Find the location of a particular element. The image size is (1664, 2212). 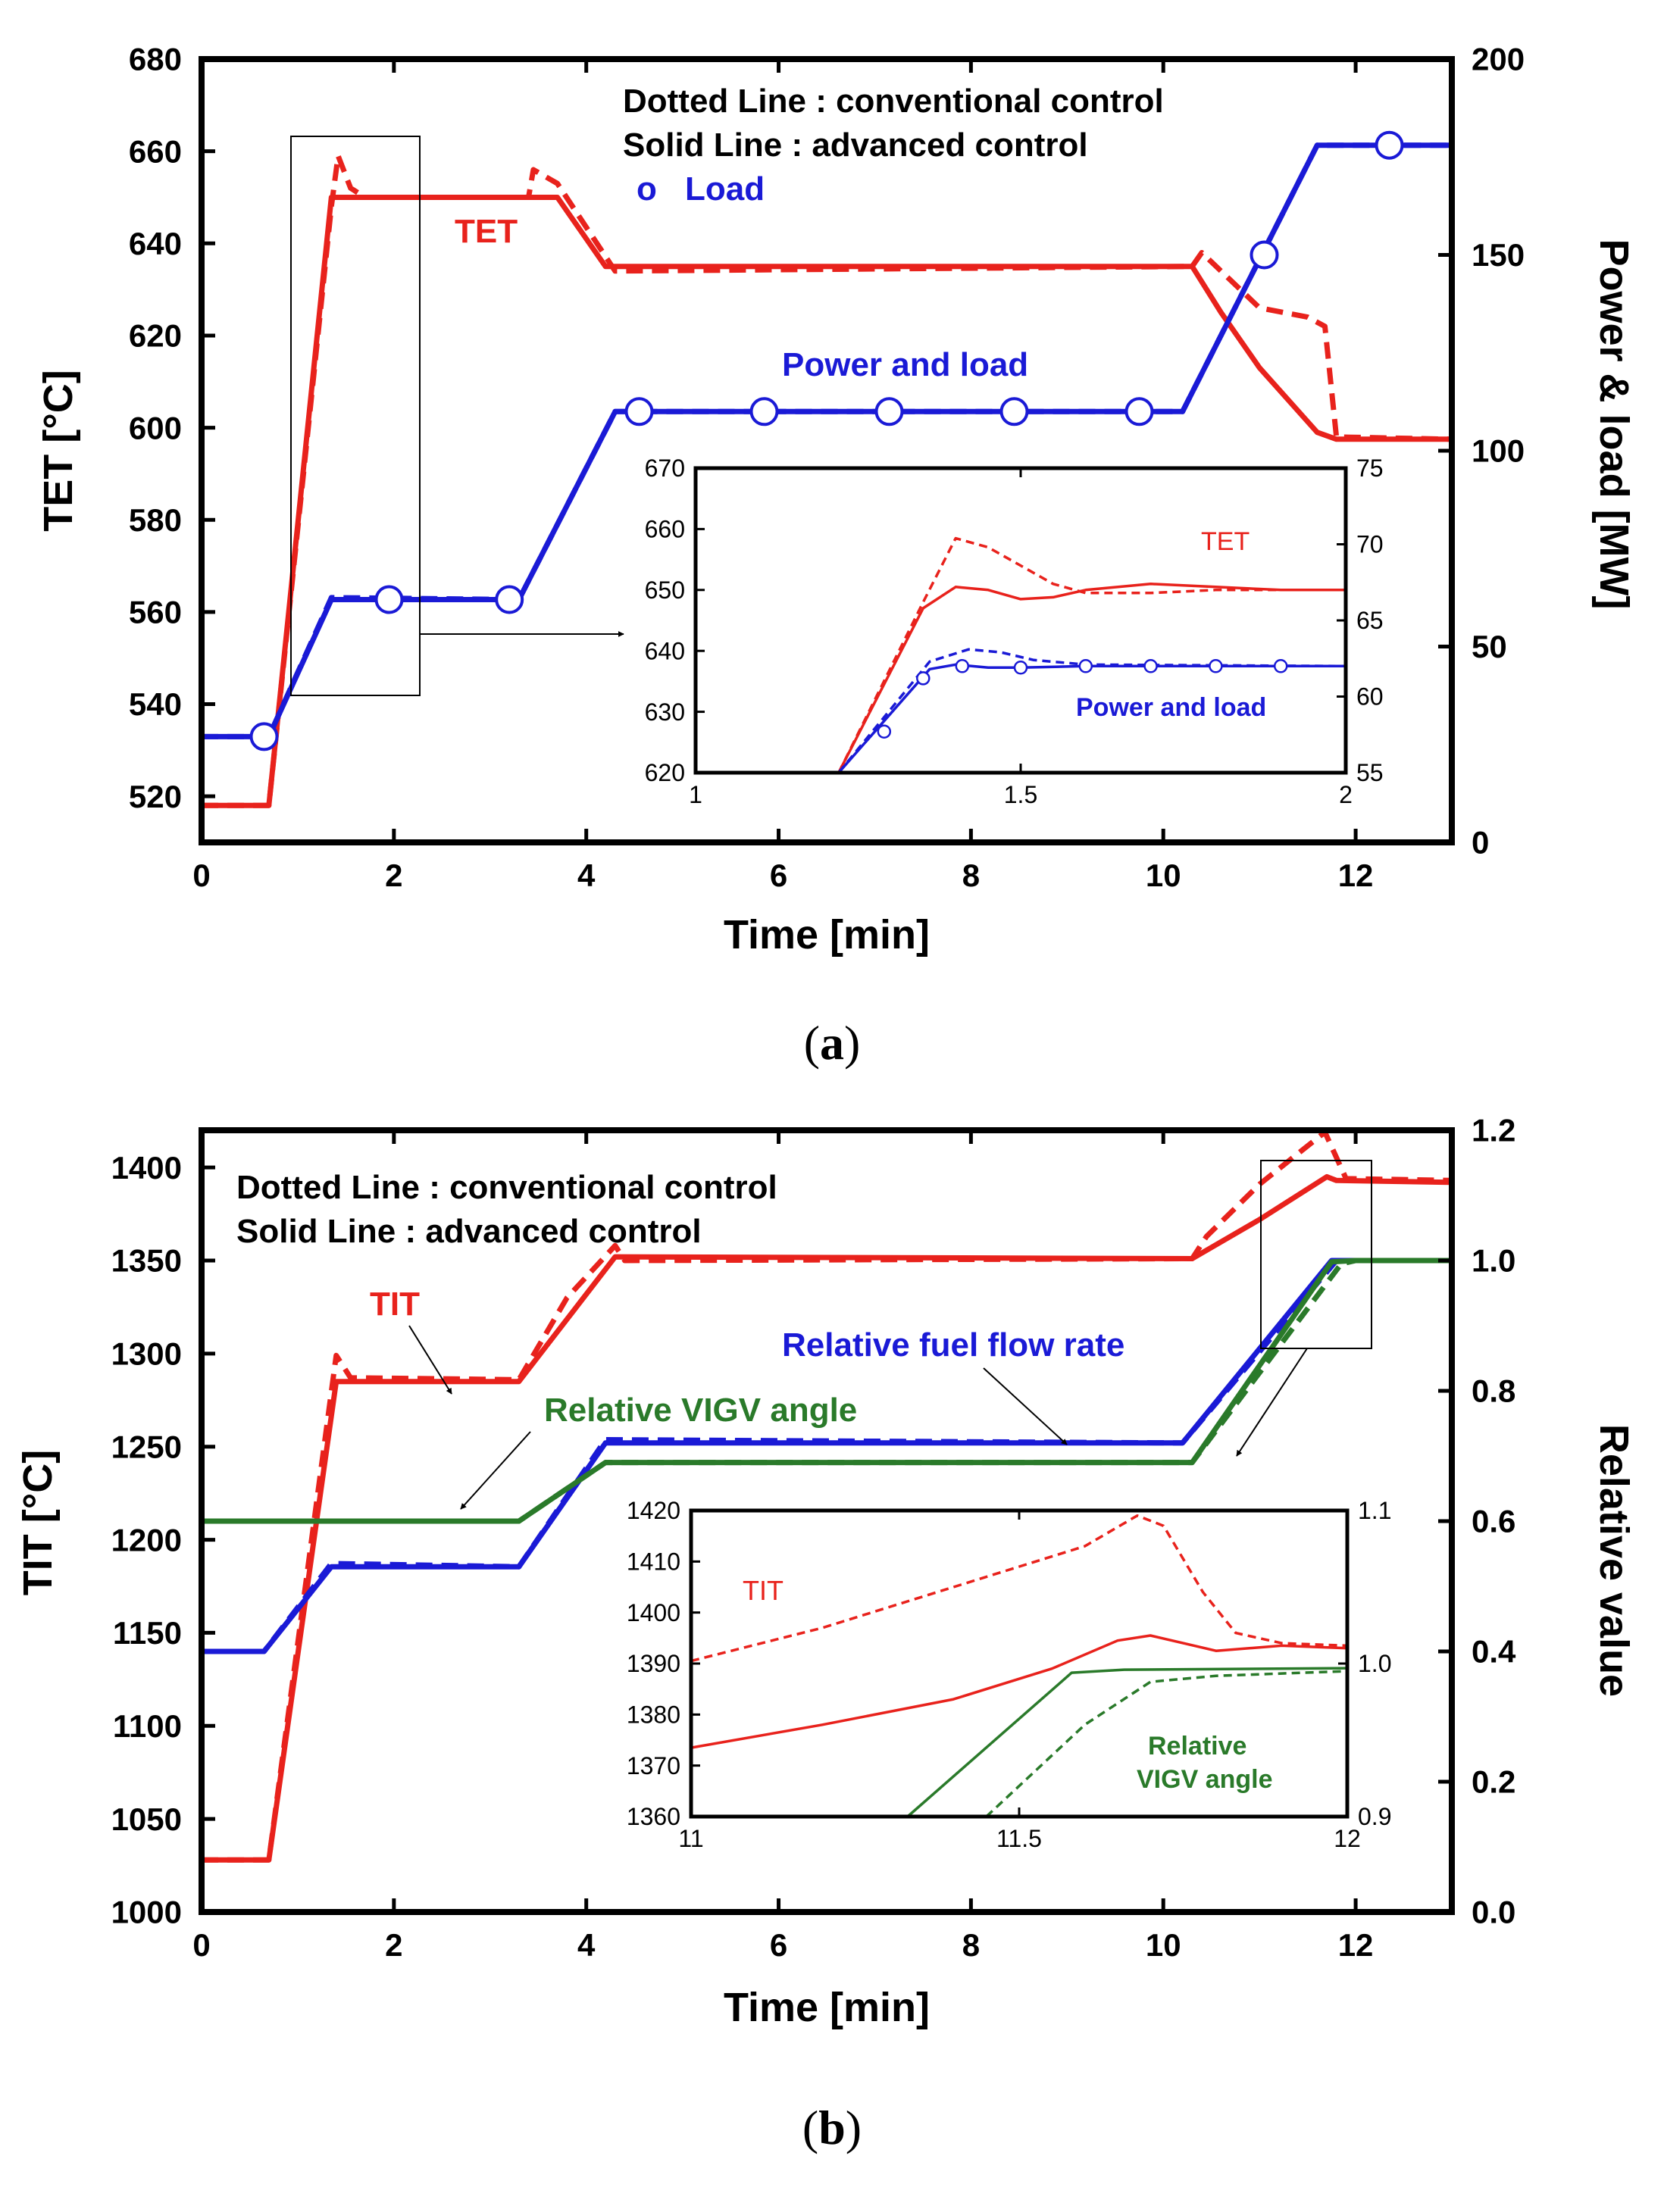

main-a-y-tick-label-left-3: 580 is located at coordinates (156, 520).